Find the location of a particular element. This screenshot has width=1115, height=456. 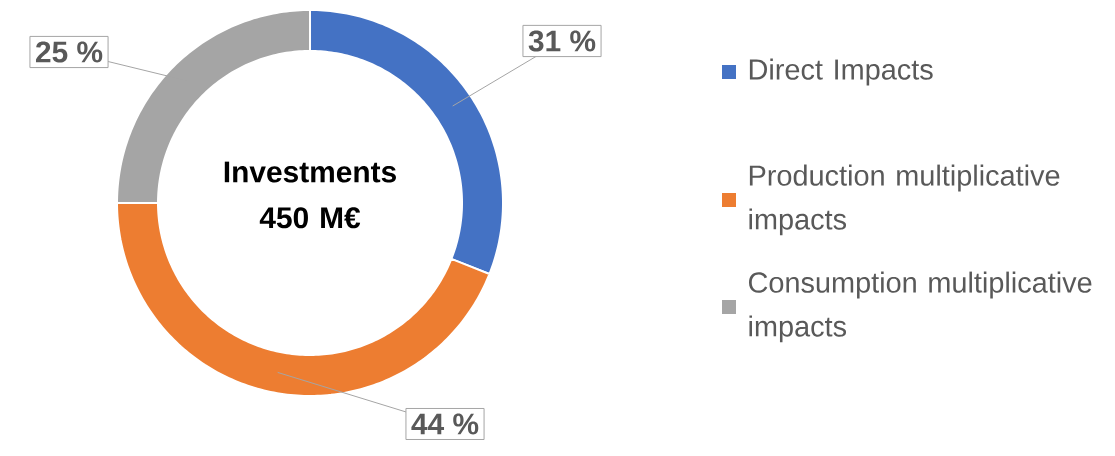

data-label: 44 % is located at coordinates (445, 424).